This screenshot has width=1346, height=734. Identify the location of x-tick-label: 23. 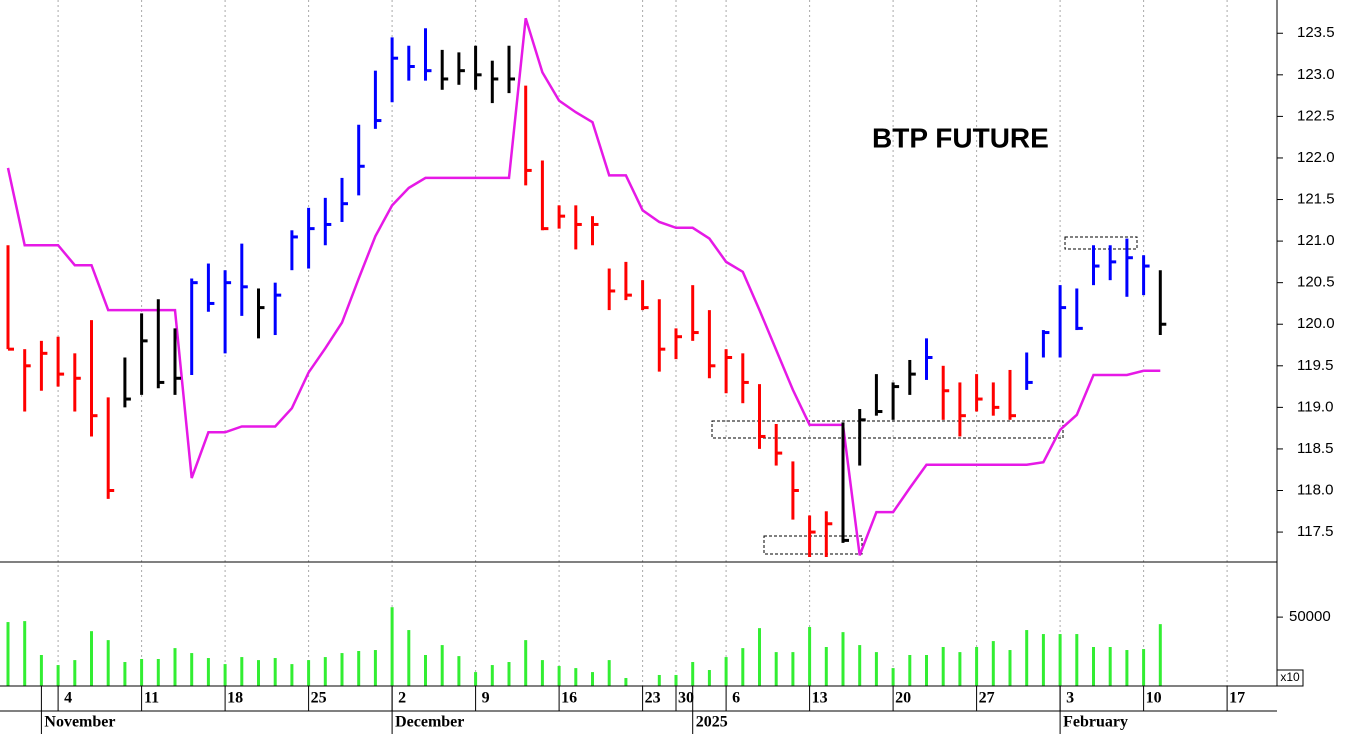
(653, 698).